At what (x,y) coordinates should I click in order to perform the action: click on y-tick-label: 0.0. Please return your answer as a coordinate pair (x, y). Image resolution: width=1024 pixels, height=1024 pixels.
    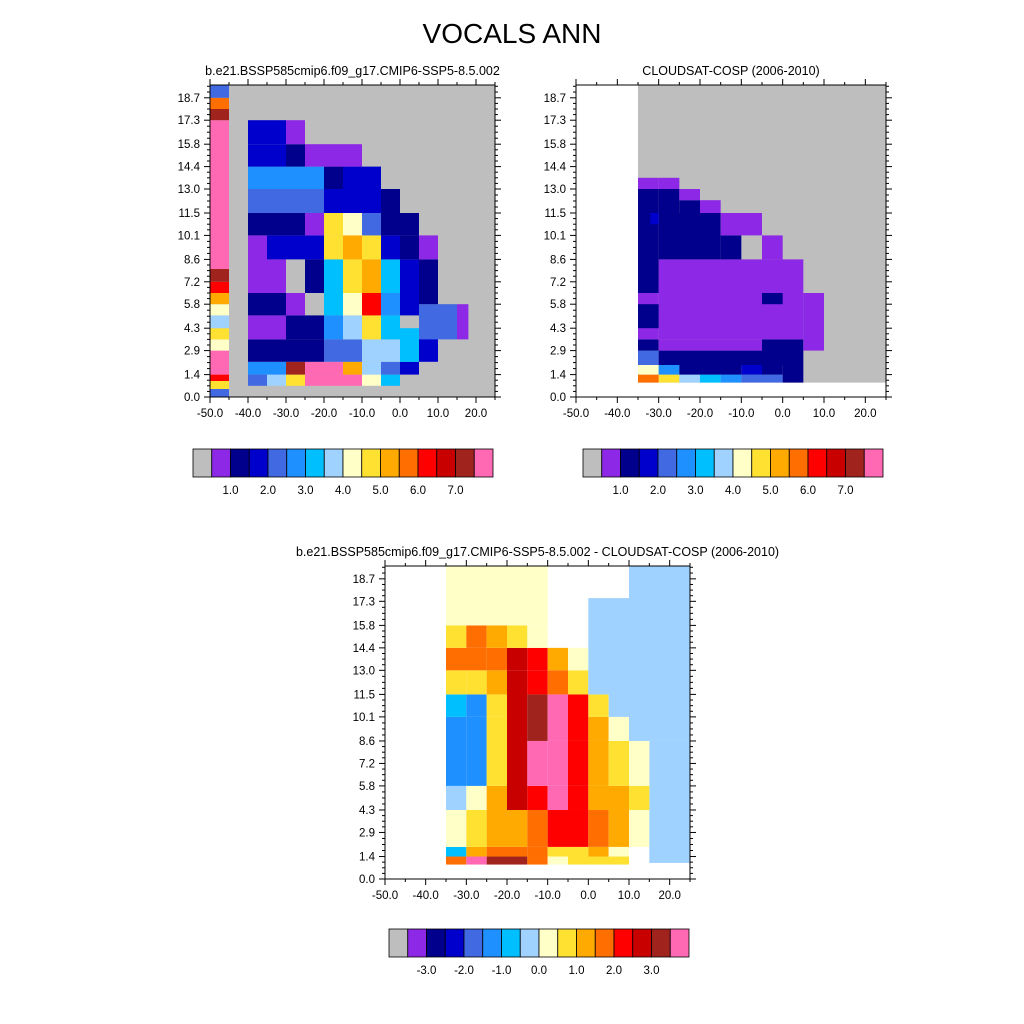
    Looking at the image, I should click on (558, 398).